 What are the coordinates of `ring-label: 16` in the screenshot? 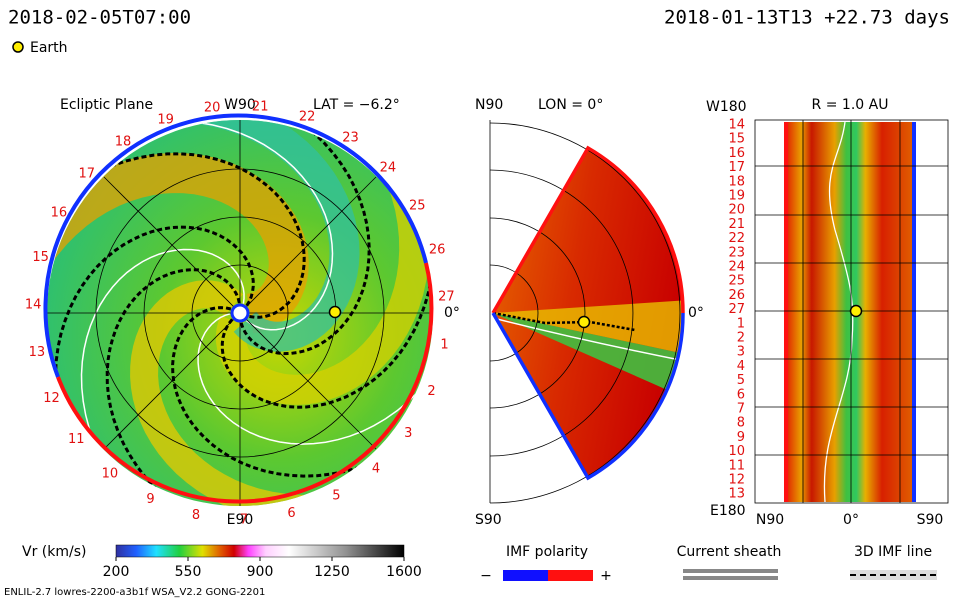 It's located at (59, 212).